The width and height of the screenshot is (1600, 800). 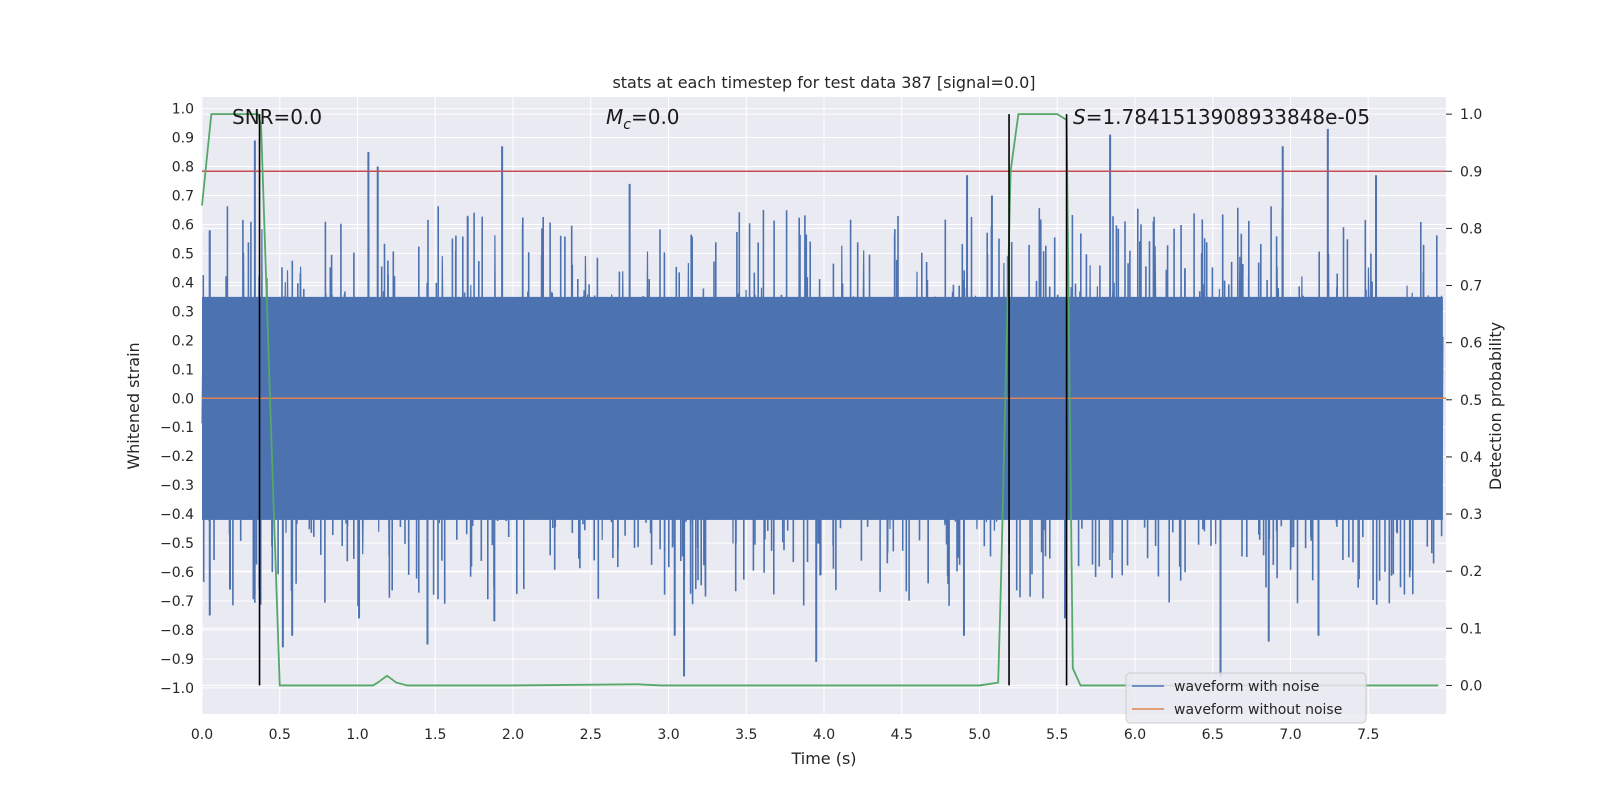 I want to click on y-tick-label: −0.6, so click(x=177, y=573).